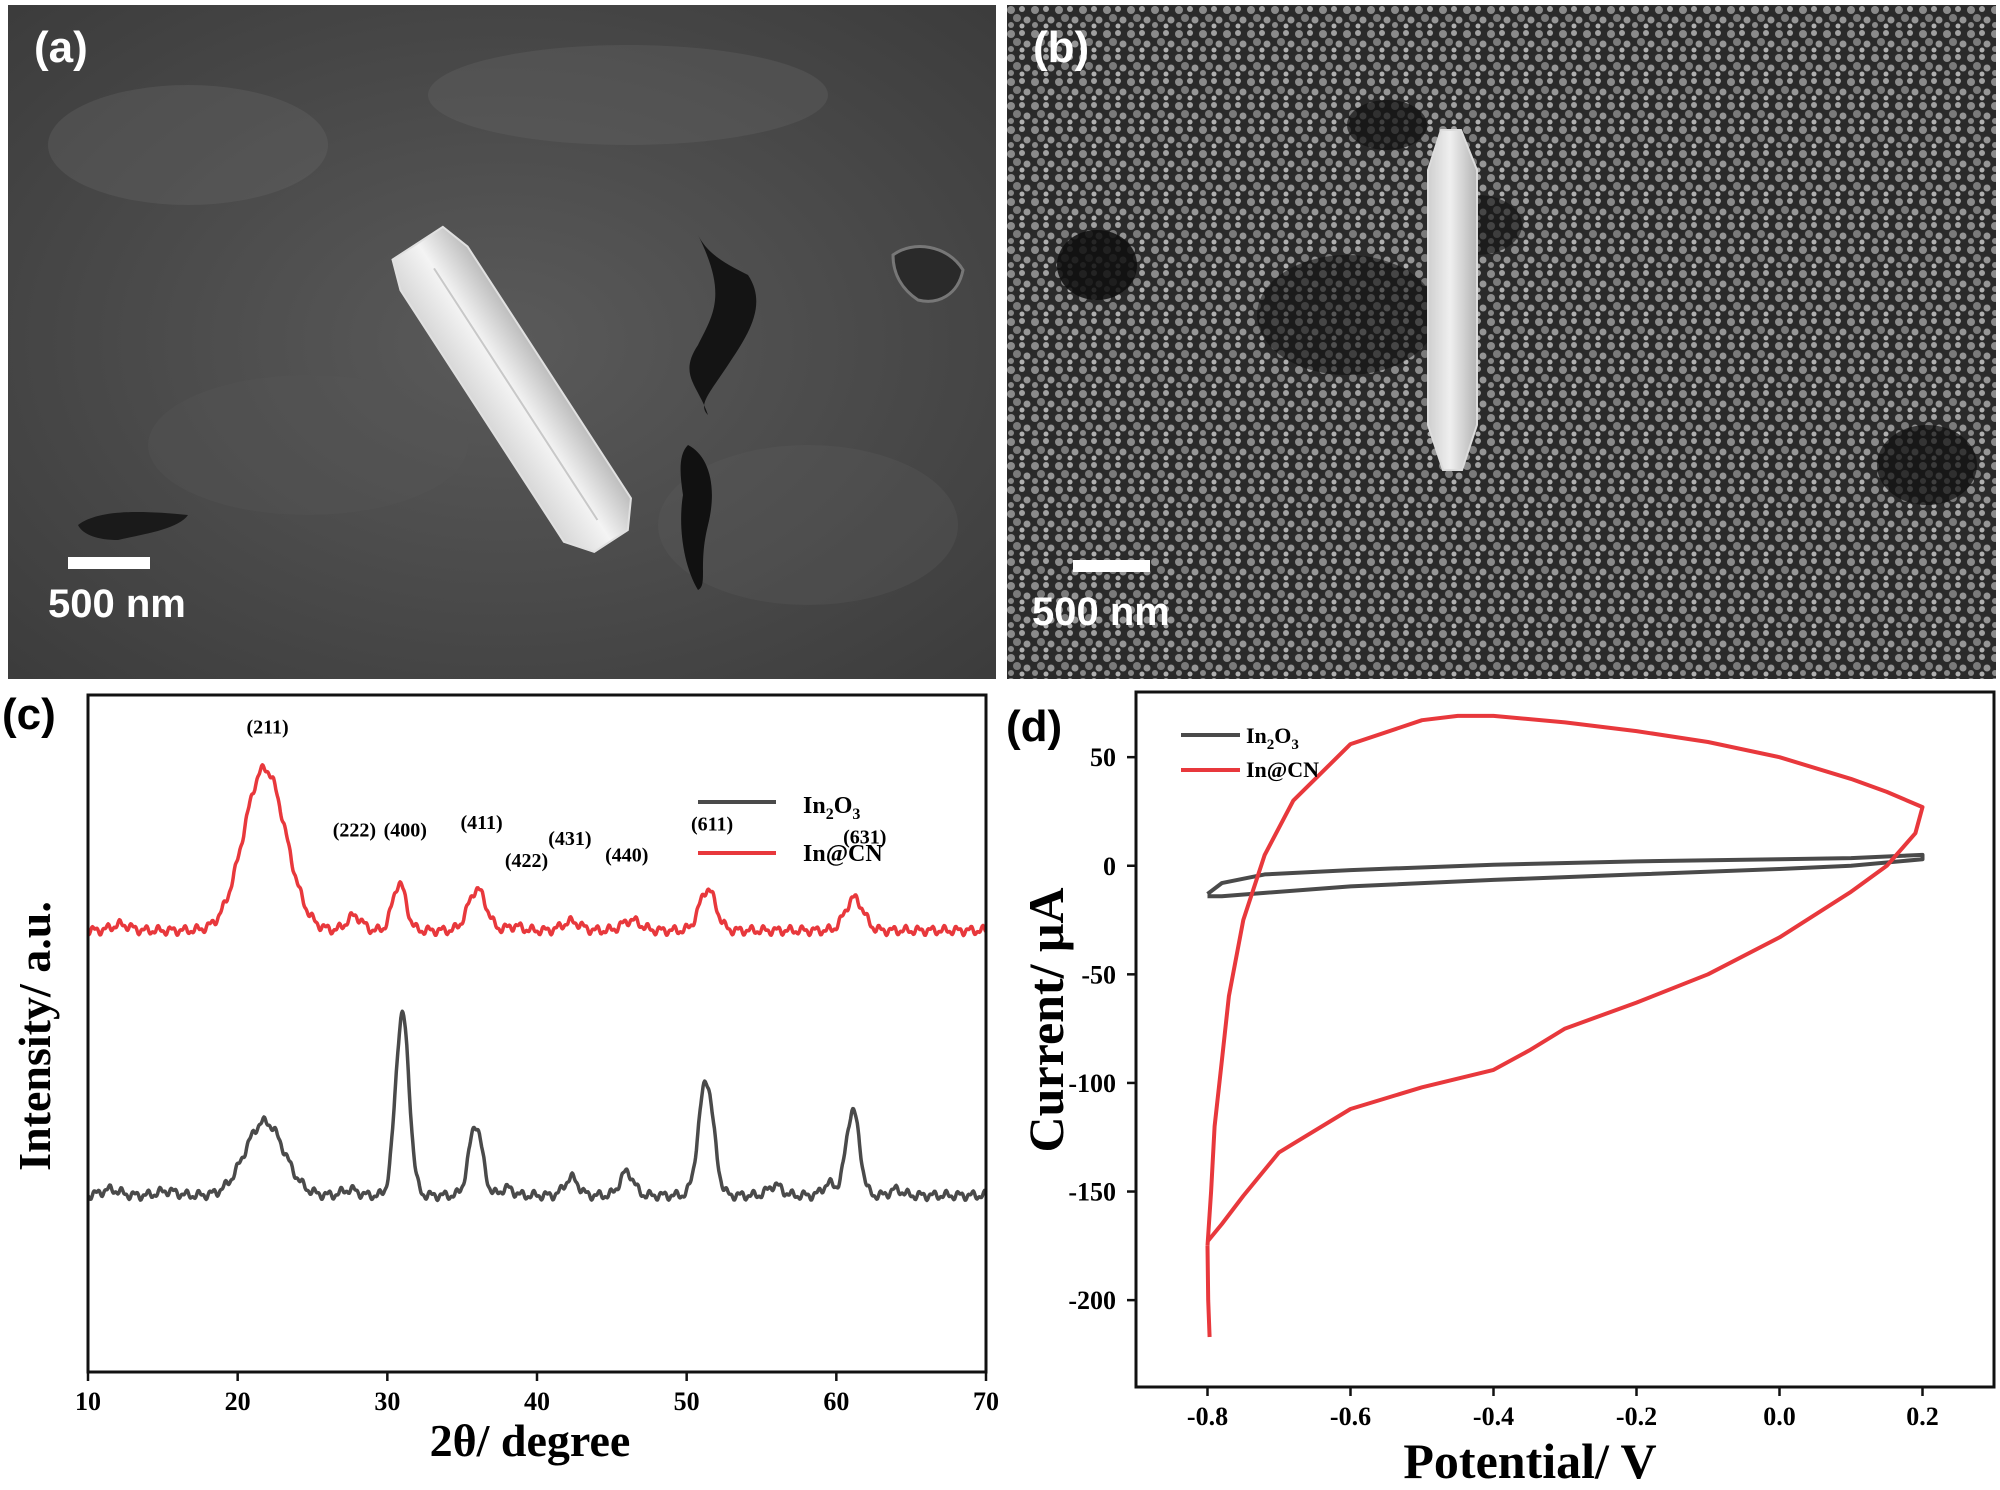  I want to click on cv-series-in-cn, so click(1565, 979).